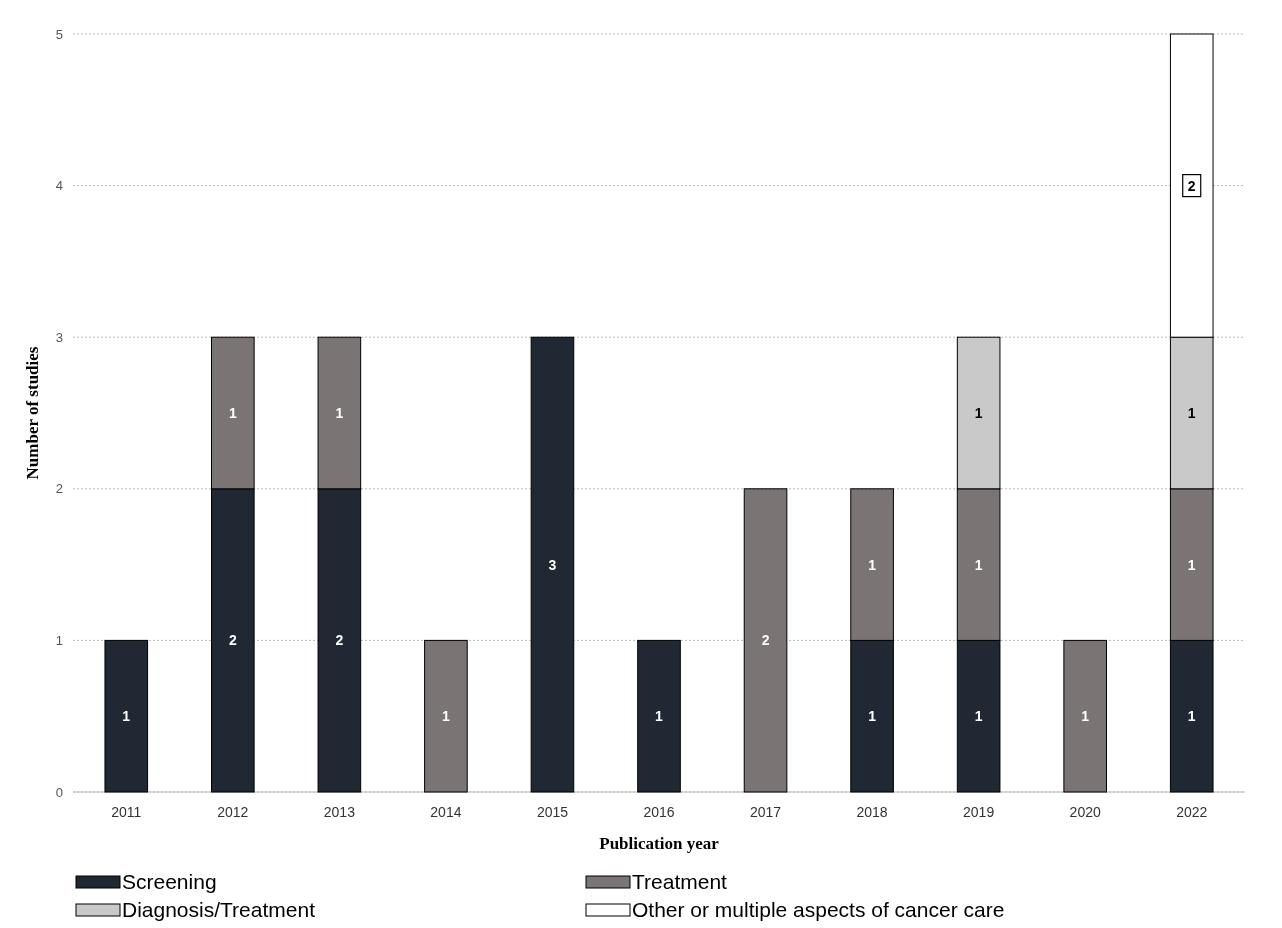 The height and width of the screenshot is (928, 1282). What do you see at coordinates (219, 910) in the screenshot?
I see `legend-label: Diagnosis/Treatment` at bounding box center [219, 910].